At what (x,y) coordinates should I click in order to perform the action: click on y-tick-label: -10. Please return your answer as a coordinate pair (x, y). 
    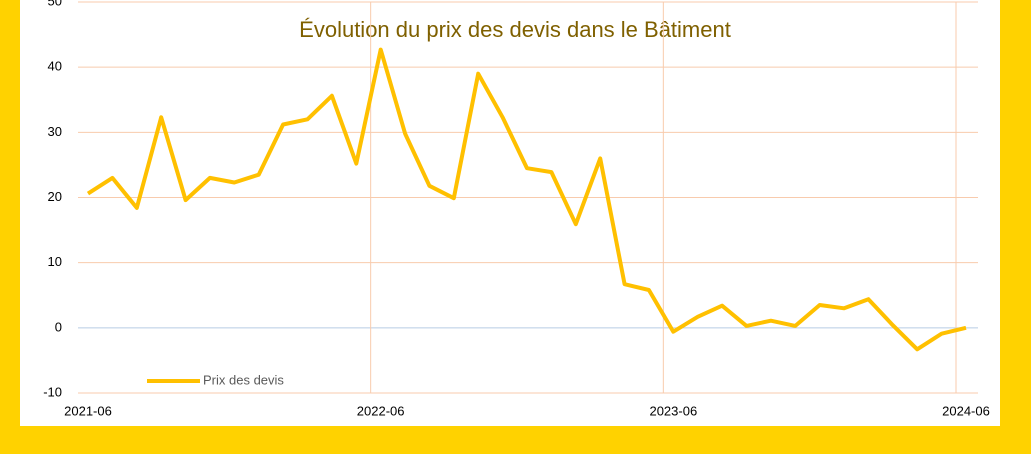
    Looking at the image, I should click on (52, 391).